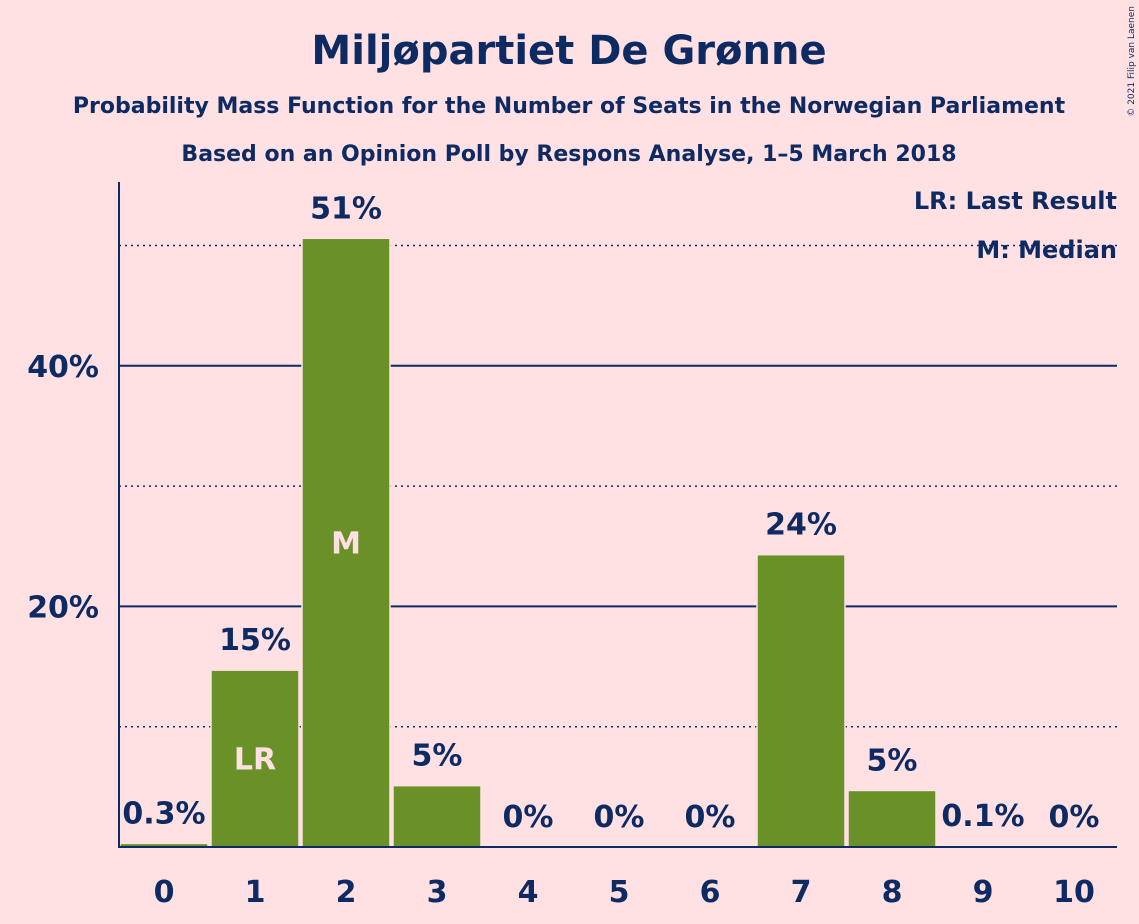 This screenshot has height=924, width=1139. What do you see at coordinates (437, 756) in the screenshot?
I see `data-label-seats-3: 5%` at bounding box center [437, 756].